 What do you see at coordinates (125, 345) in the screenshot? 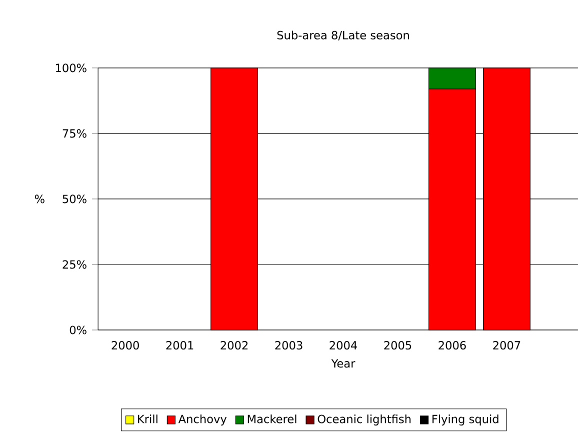
I see `x-tick-label: 2000` at bounding box center [125, 345].